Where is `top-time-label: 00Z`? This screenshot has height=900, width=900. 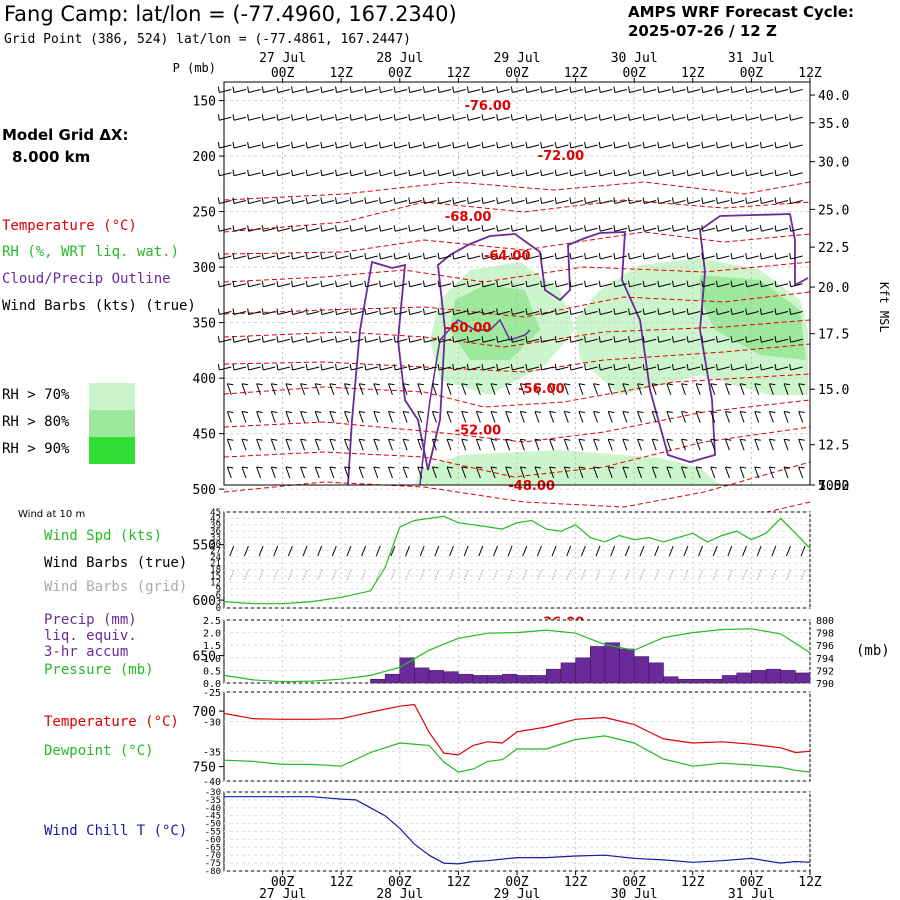
top-time-label: 00Z is located at coordinates (752, 73).